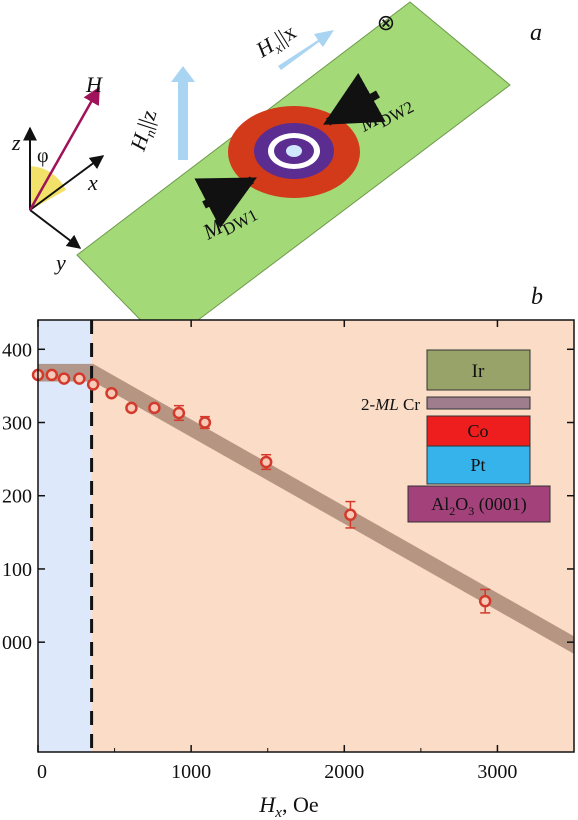  I want to click on x-tick-label: 3000, so click(497, 772).